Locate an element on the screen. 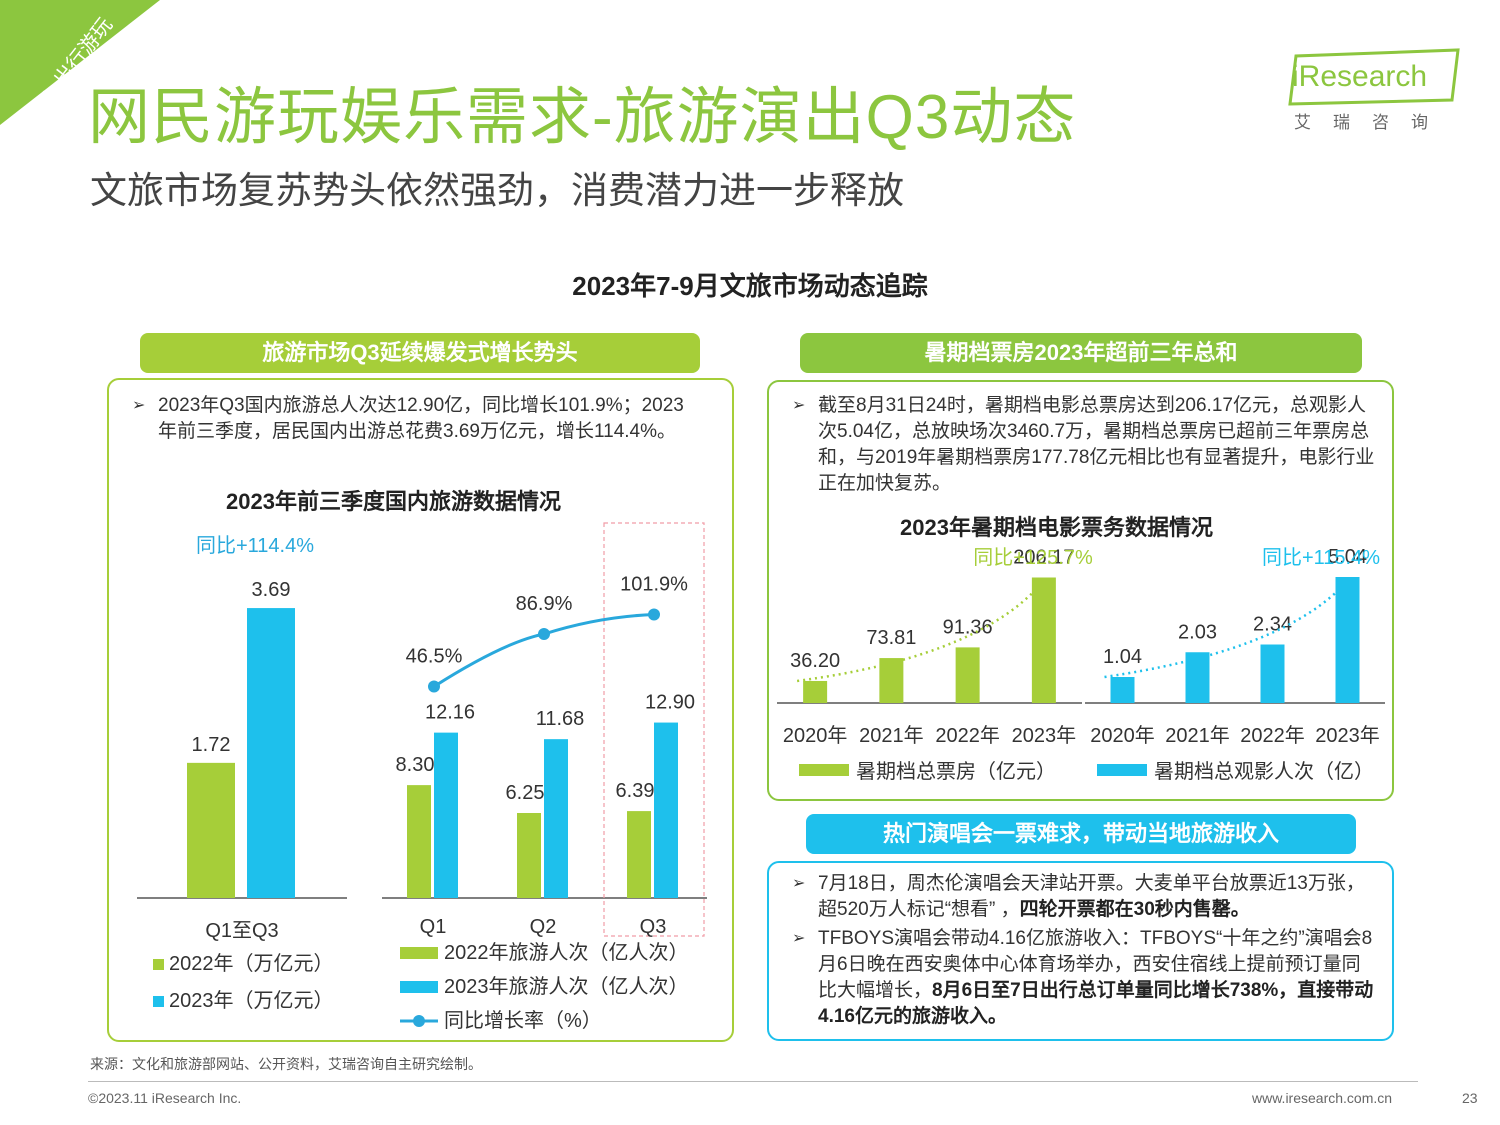 The width and height of the screenshot is (1500, 1125). corner-ribbon: 2. 出行游玩 is located at coordinates (80, 62).